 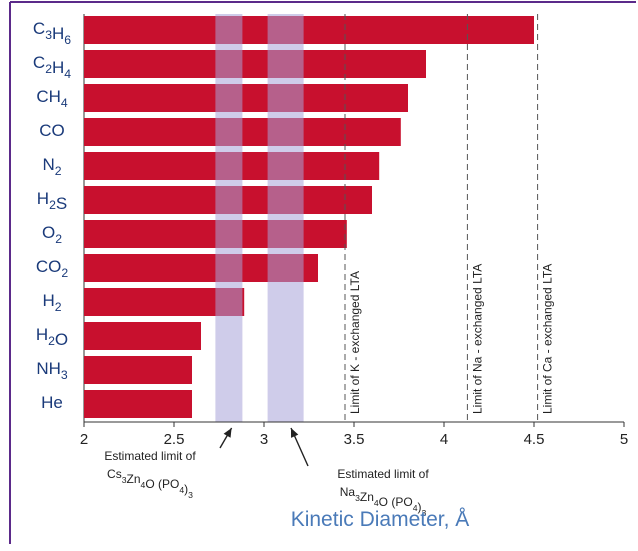 I want to click on x-axis: 2 2.5 3 3.5 4 4.5 5, so click(x=354, y=434).